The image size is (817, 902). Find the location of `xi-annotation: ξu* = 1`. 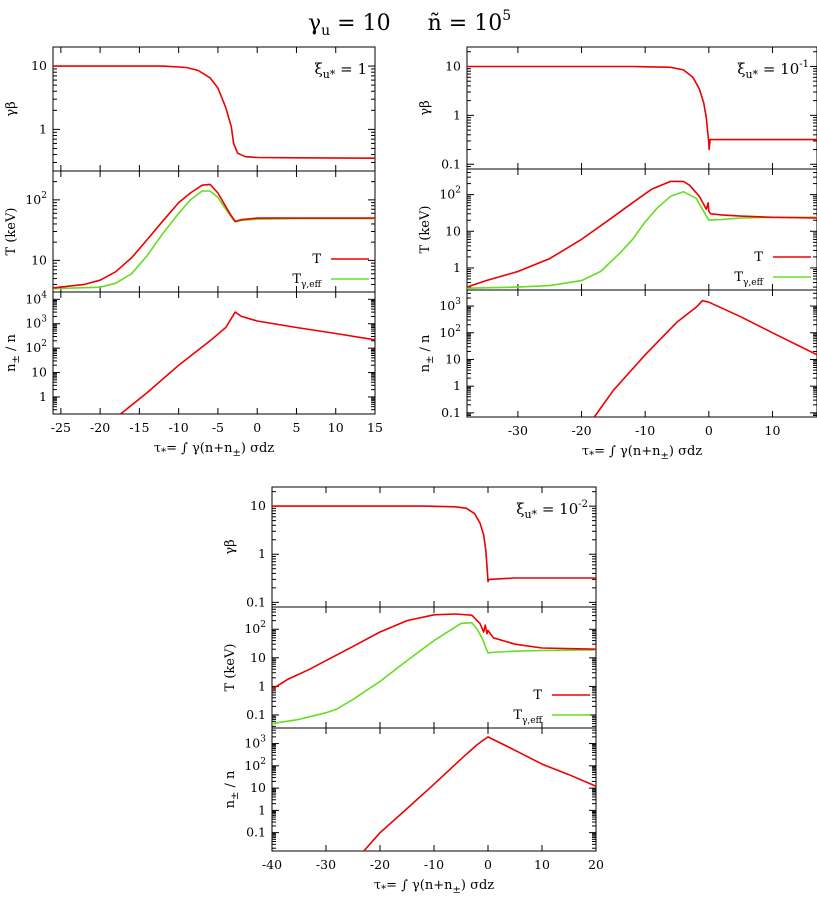

xi-annotation: ξu* = 1 is located at coordinates (340, 70).